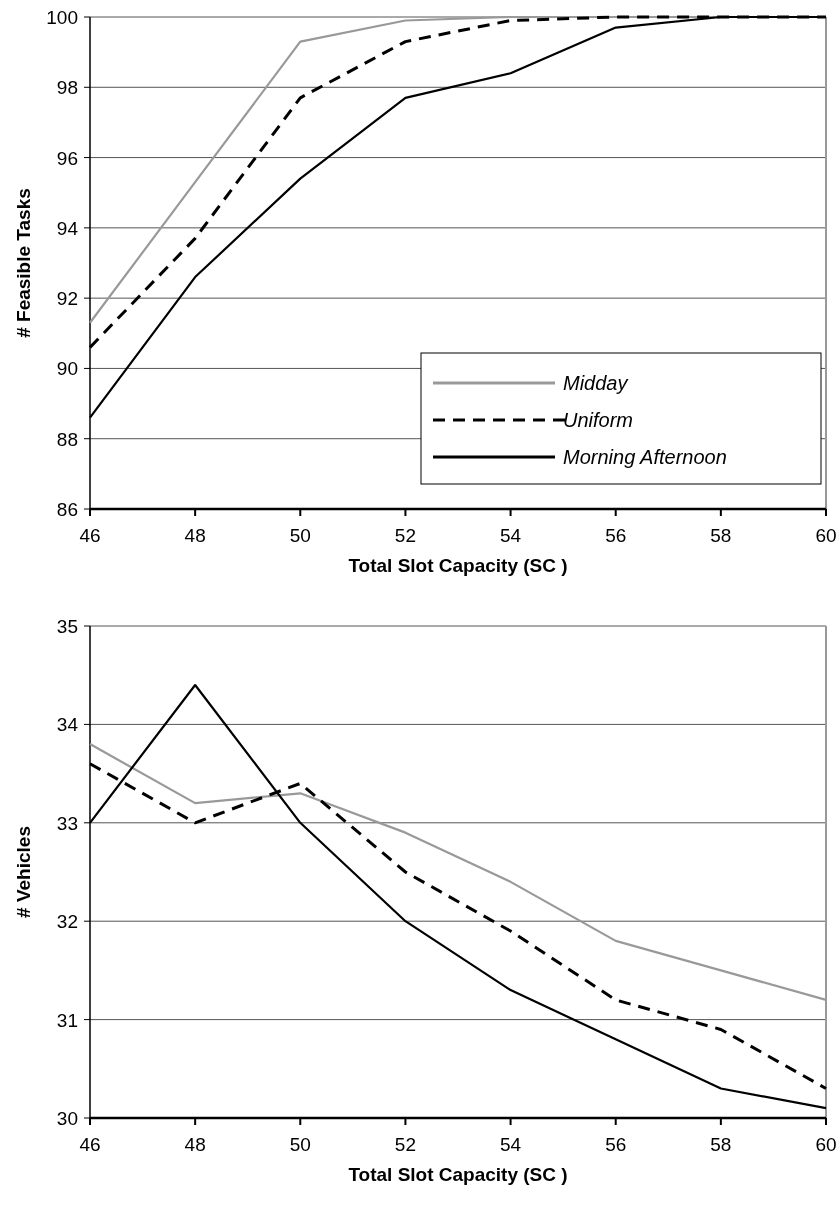  Describe the element at coordinates (67, 725) in the screenshot. I see `y-tick-label: 34` at that location.